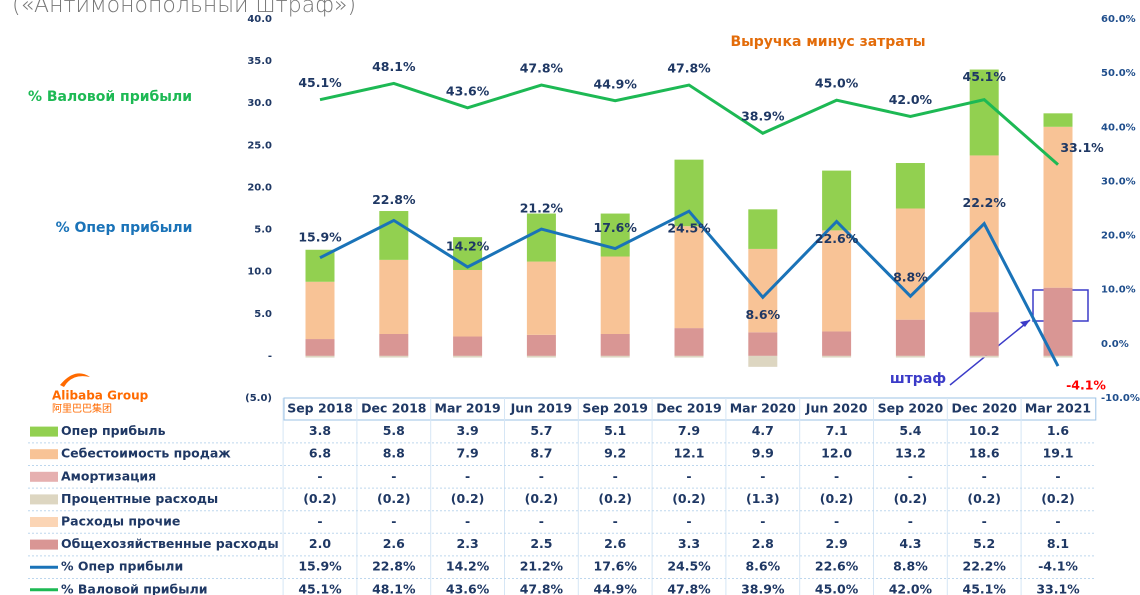 Image resolution: width=1140 pixels, height=595 pixels. Describe the element at coordinates (616, 227) in the screenshot. I see `data-label: 17.6%` at that location.